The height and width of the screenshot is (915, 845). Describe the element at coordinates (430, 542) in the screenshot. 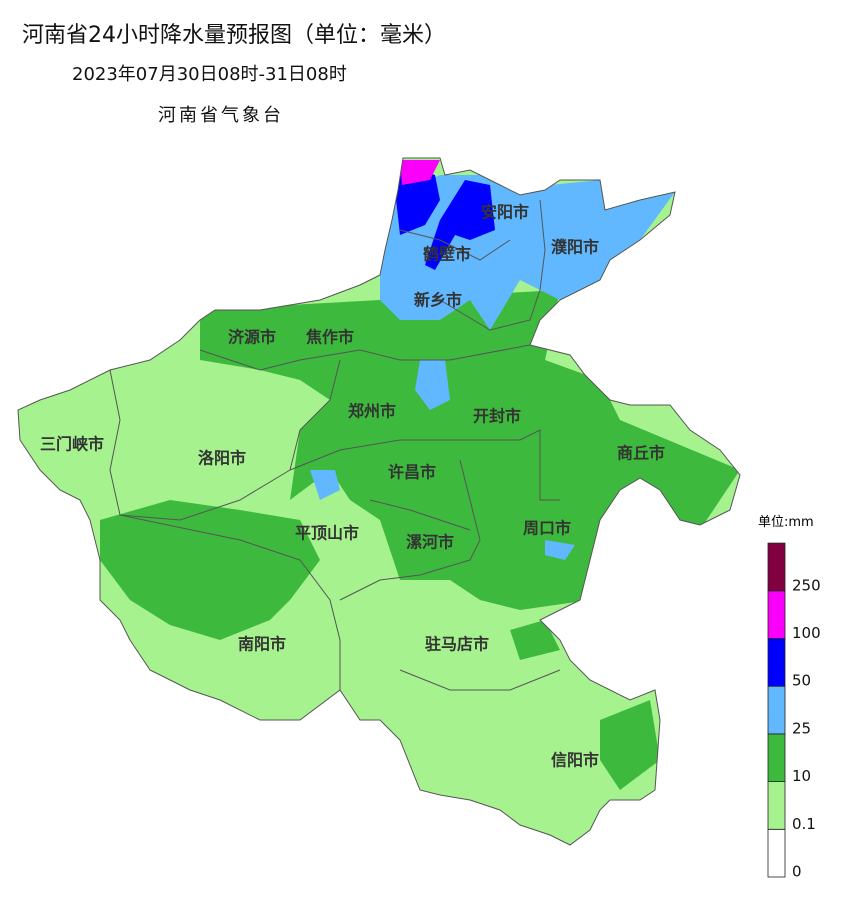

I see `city-label: 漯河市` at that location.